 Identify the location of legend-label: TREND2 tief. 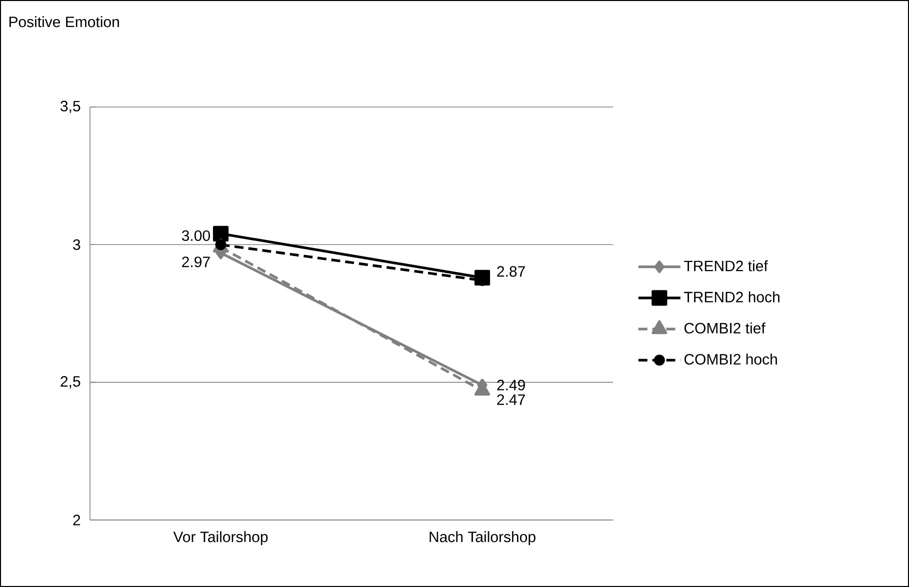
(726, 266).